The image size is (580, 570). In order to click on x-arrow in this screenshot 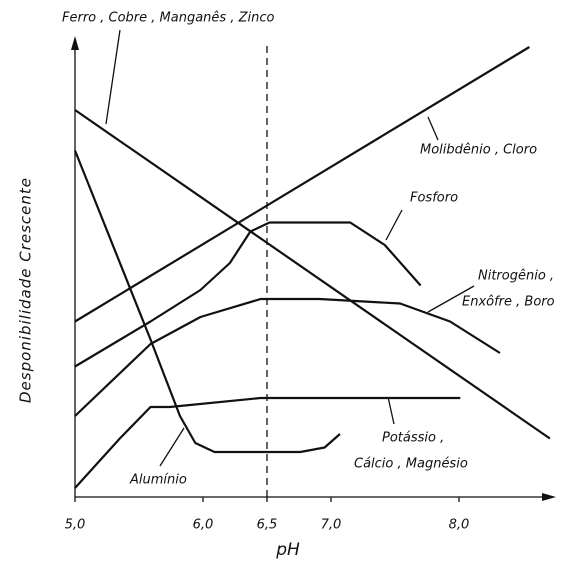, I will do `click(549, 497)`.